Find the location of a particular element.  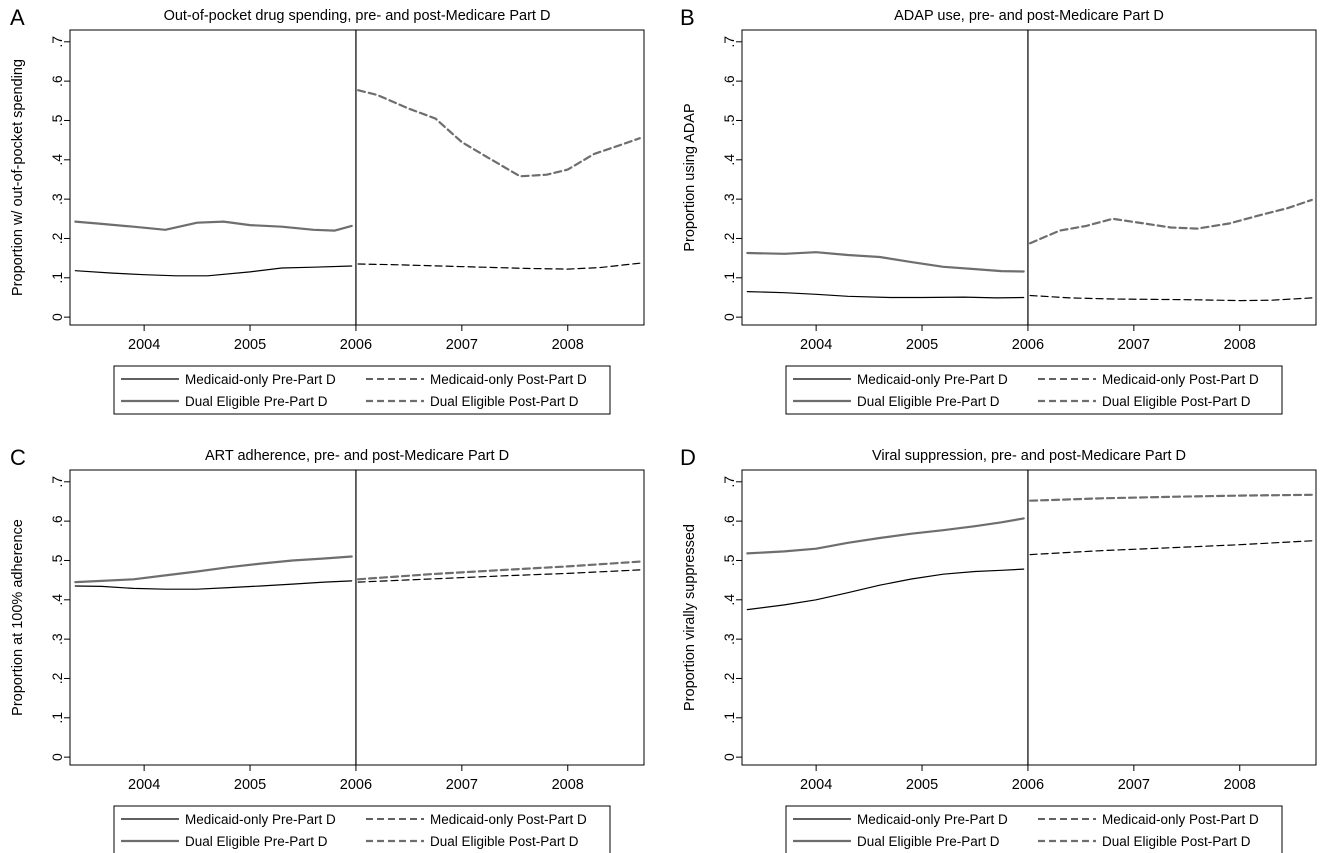

panel-letter: D is located at coordinates (688, 457).